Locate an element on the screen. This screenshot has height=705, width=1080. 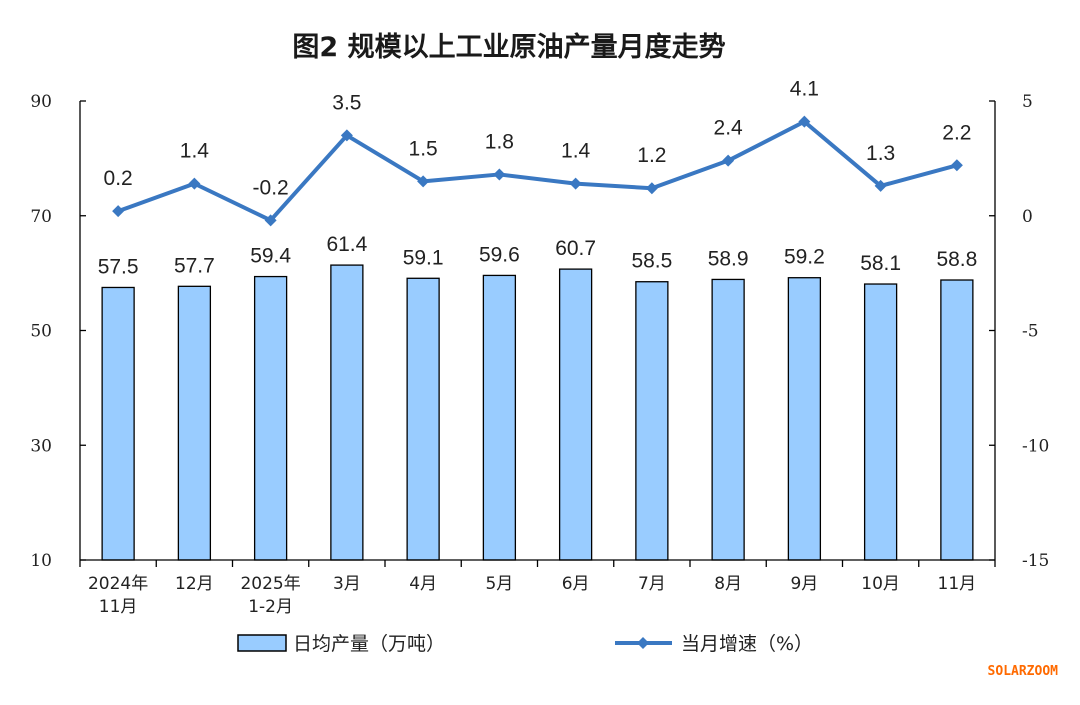
chart-title: 图2 规模以上工业原油产量月度走势 is located at coordinates (508, 47).